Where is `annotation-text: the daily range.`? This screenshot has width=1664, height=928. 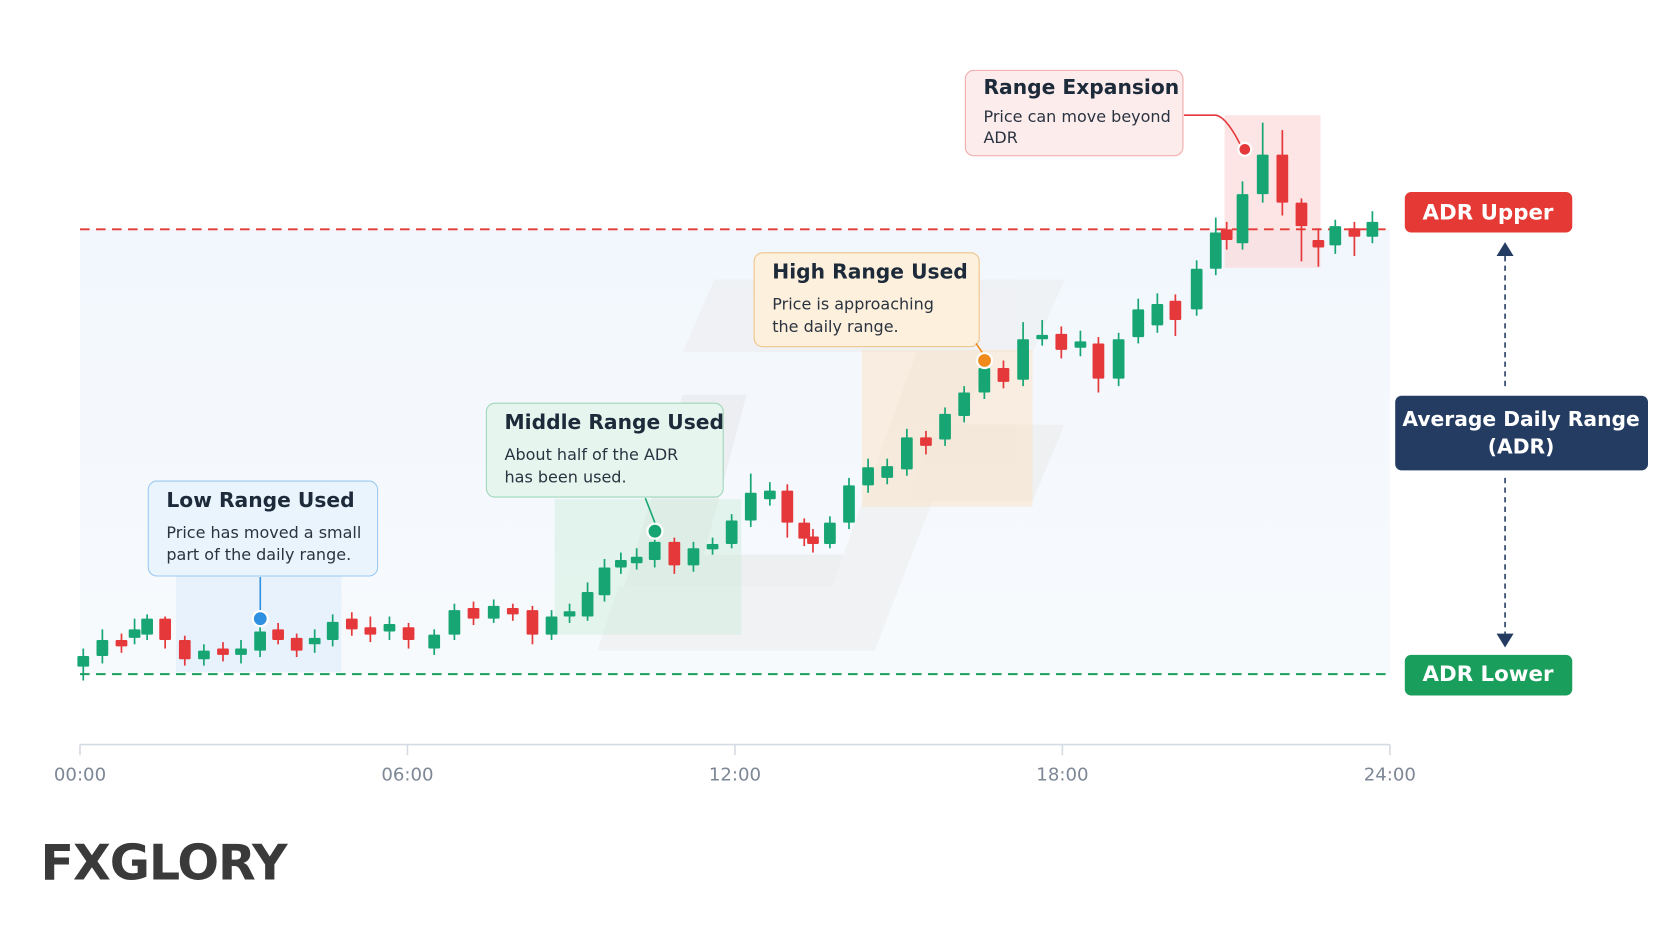 annotation-text: the daily range. is located at coordinates (835, 326).